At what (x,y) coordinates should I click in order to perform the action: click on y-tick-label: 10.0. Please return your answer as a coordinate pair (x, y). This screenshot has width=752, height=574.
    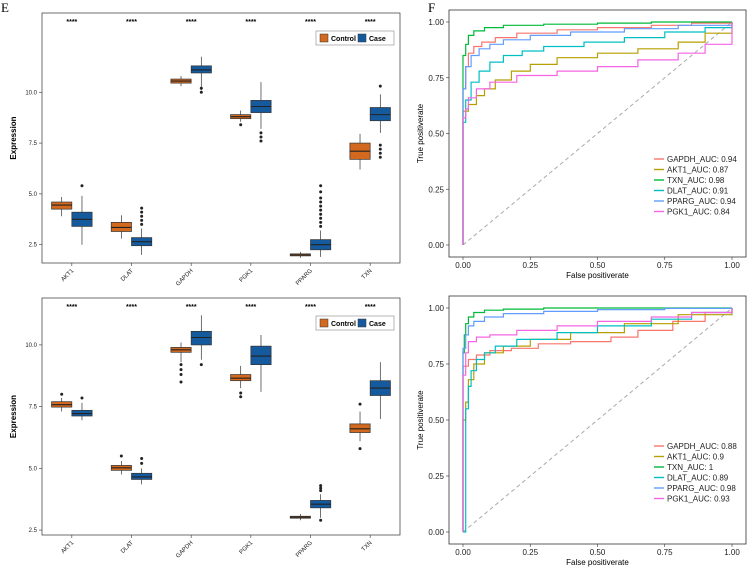
    Looking at the image, I should click on (31, 346).